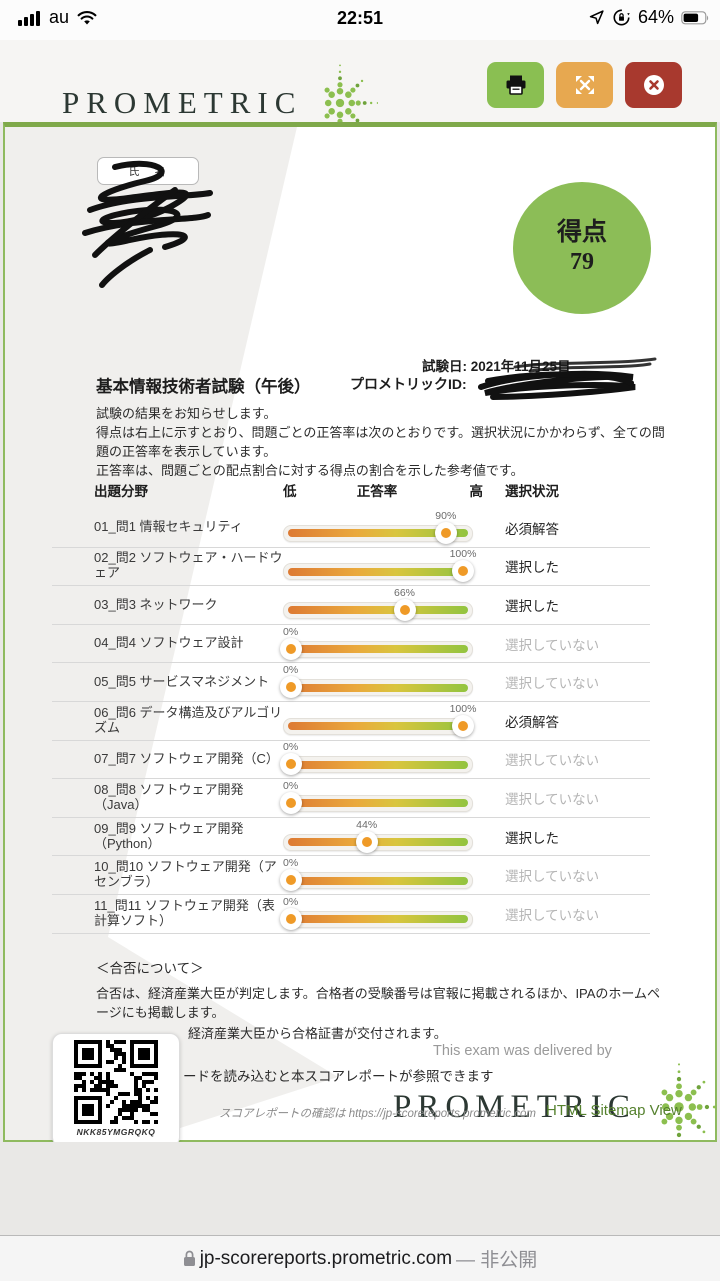 Image resolution: width=720 pixels, height=1281 pixels. What do you see at coordinates (317, 1033) in the screenshot?
I see `passfail-text-2: 経済産業大臣から合格証書が交付されます。` at bounding box center [317, 1033].